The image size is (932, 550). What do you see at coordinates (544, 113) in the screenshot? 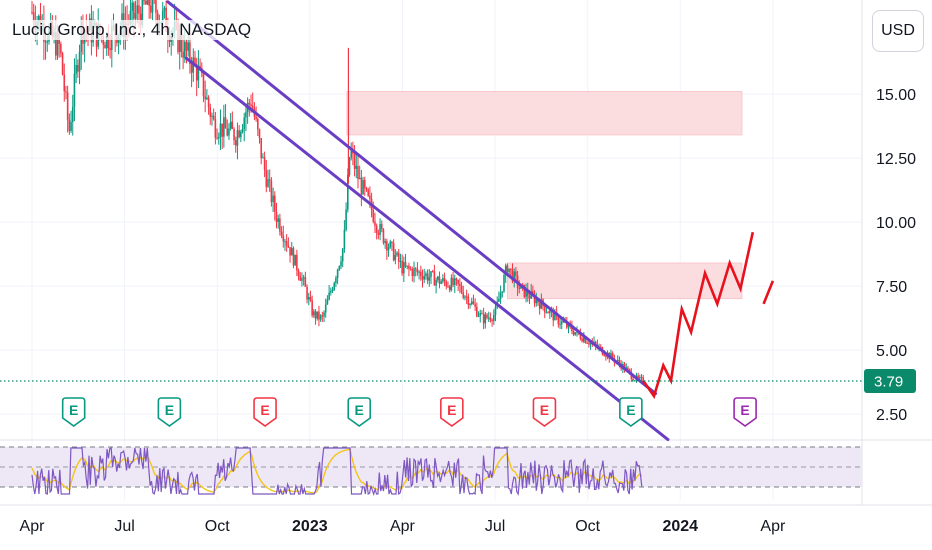
I see `resistance-zone` at bounding box center [544, 113].